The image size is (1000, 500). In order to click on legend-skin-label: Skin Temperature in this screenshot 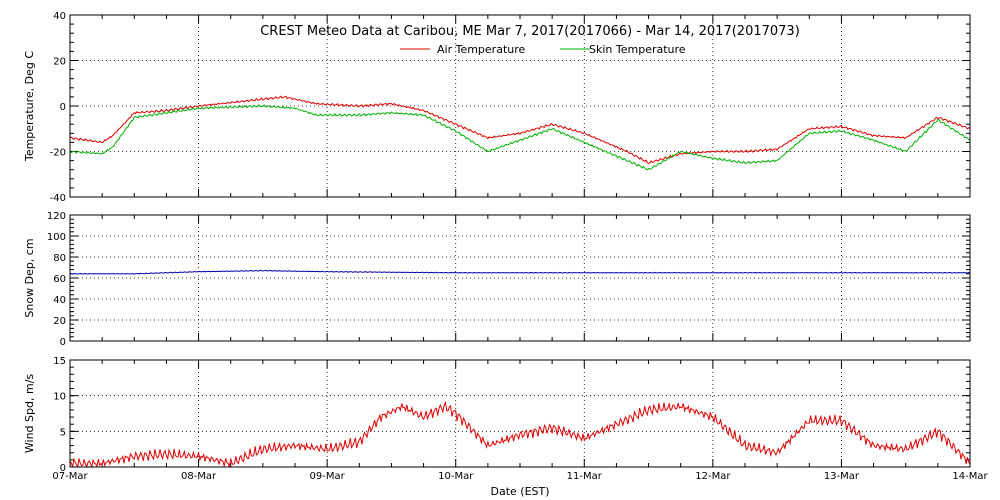, I will do `click(637, 49)`.